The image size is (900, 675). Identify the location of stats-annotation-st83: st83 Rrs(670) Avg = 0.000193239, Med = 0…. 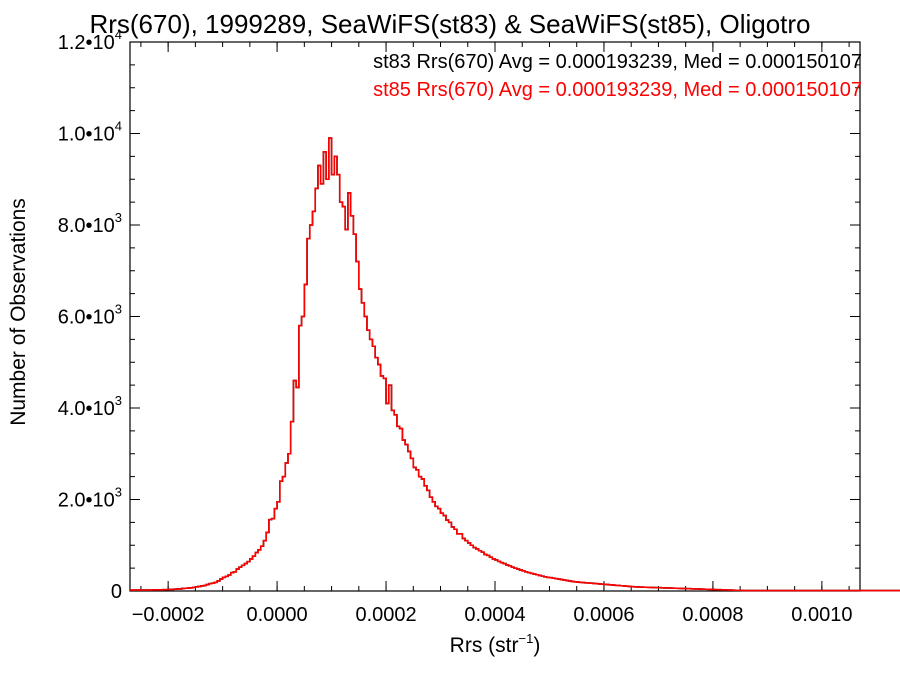
(617, 62).